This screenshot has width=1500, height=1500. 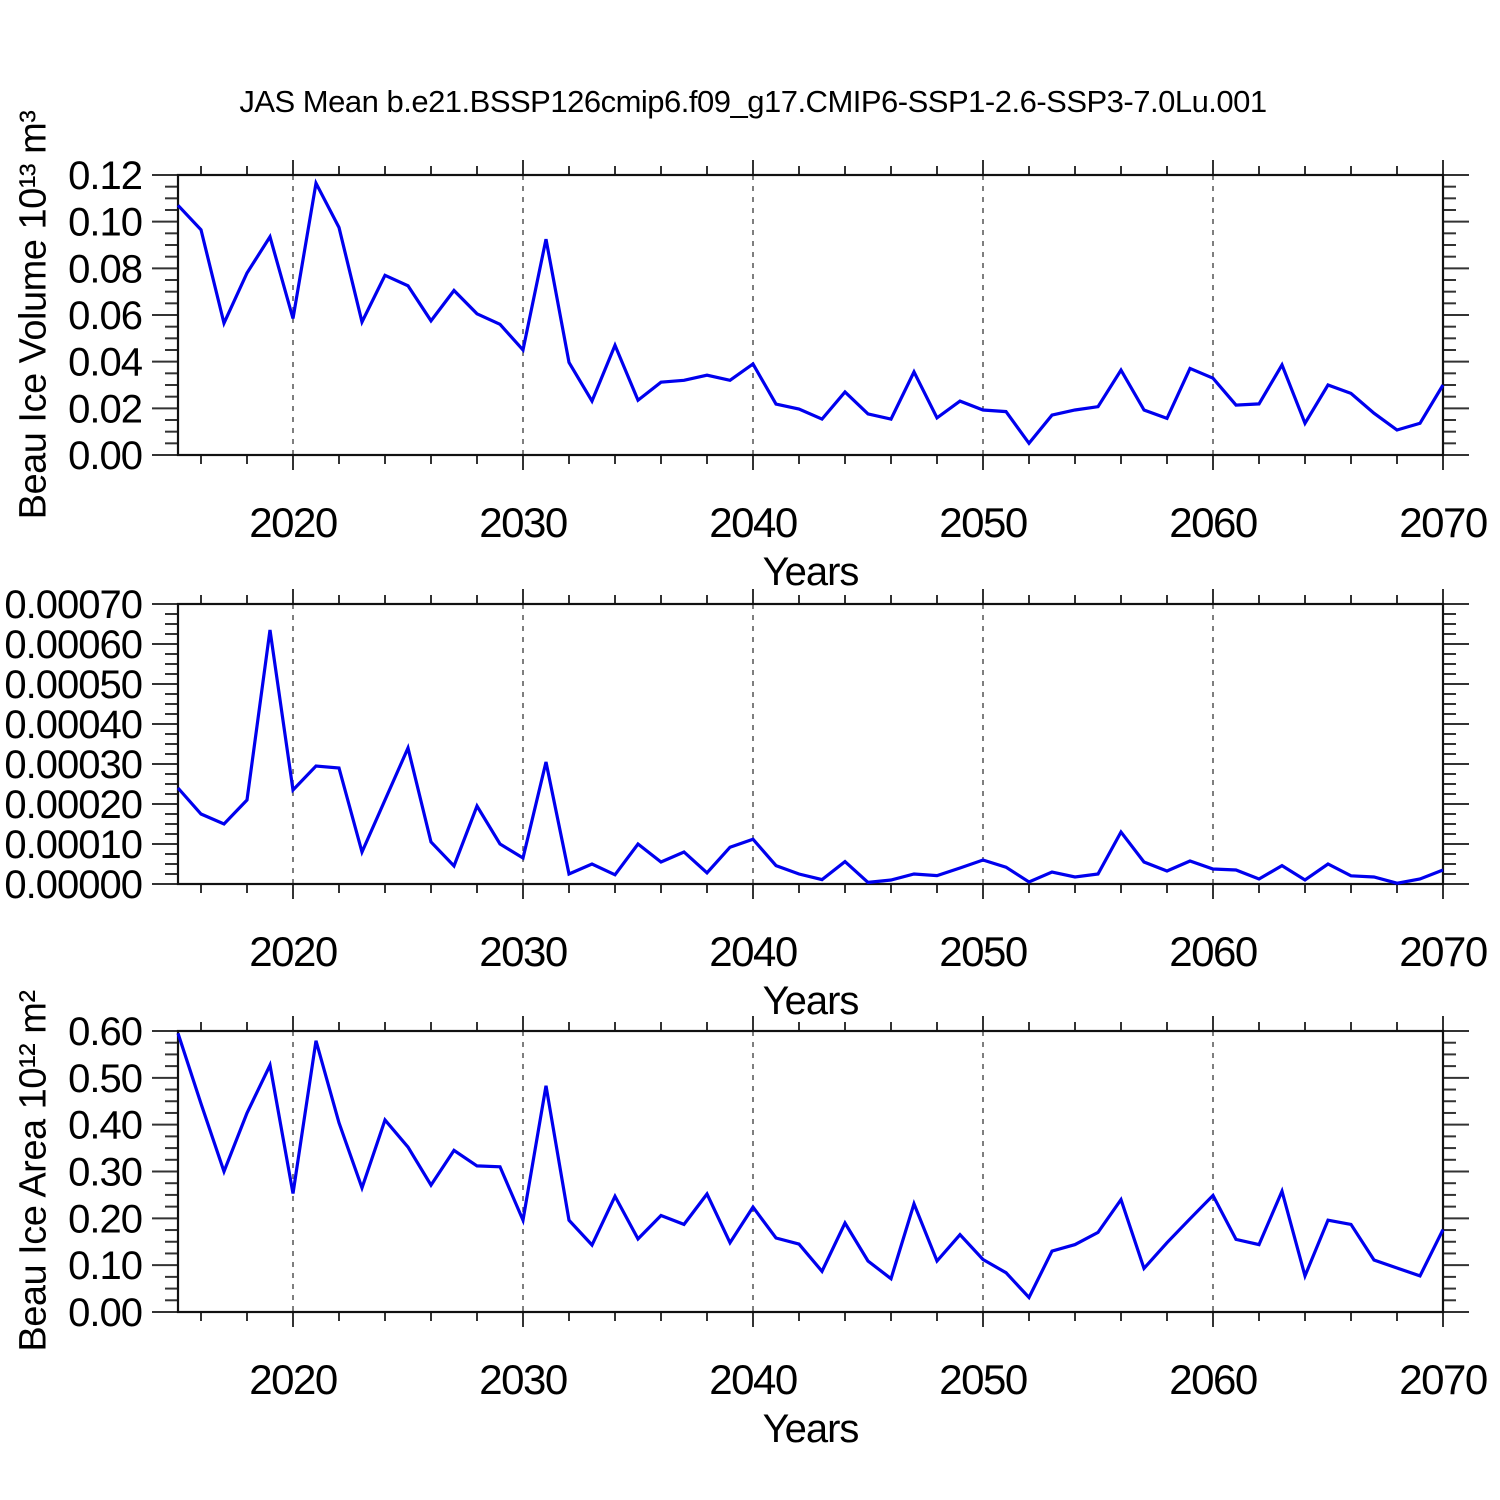 What do you see at coordinates (105, 363) in the screenshot?
I see `y-tick-label: 0.04` at bounding box center [105, 363].